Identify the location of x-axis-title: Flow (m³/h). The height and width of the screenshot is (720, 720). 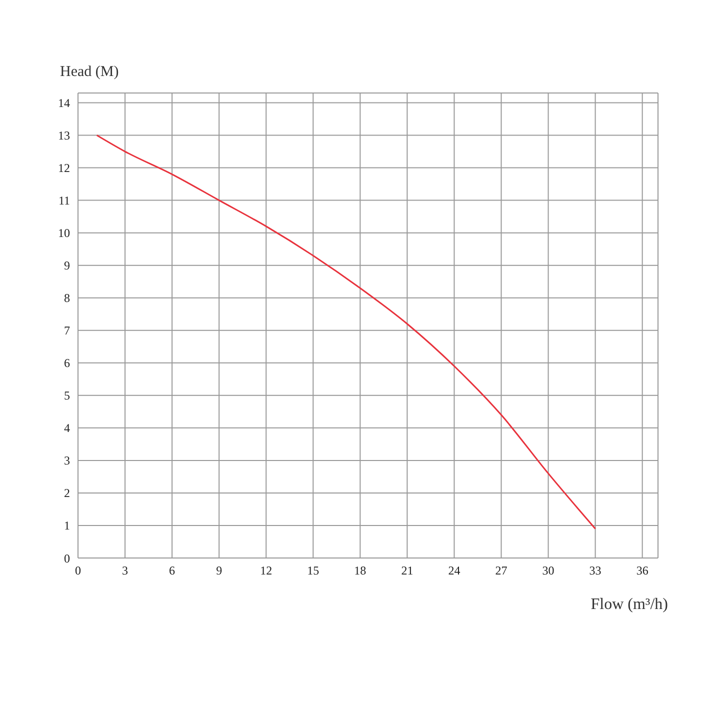
(629, 605).